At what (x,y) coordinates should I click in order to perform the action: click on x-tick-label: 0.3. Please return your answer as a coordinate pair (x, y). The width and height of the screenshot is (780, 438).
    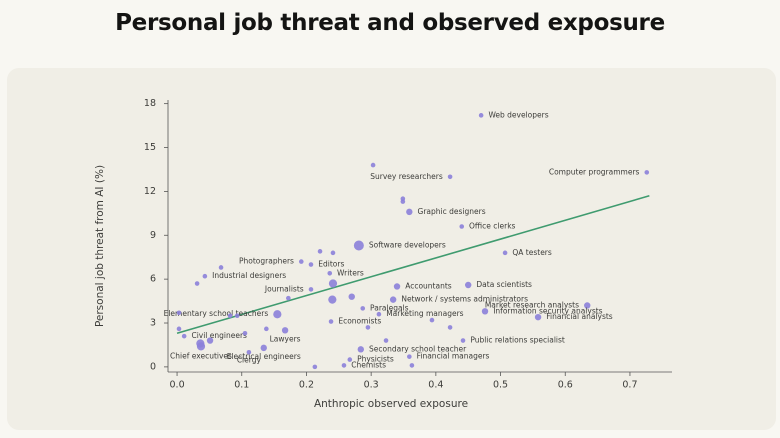
    Looking at the image, I should click on (371, 385).